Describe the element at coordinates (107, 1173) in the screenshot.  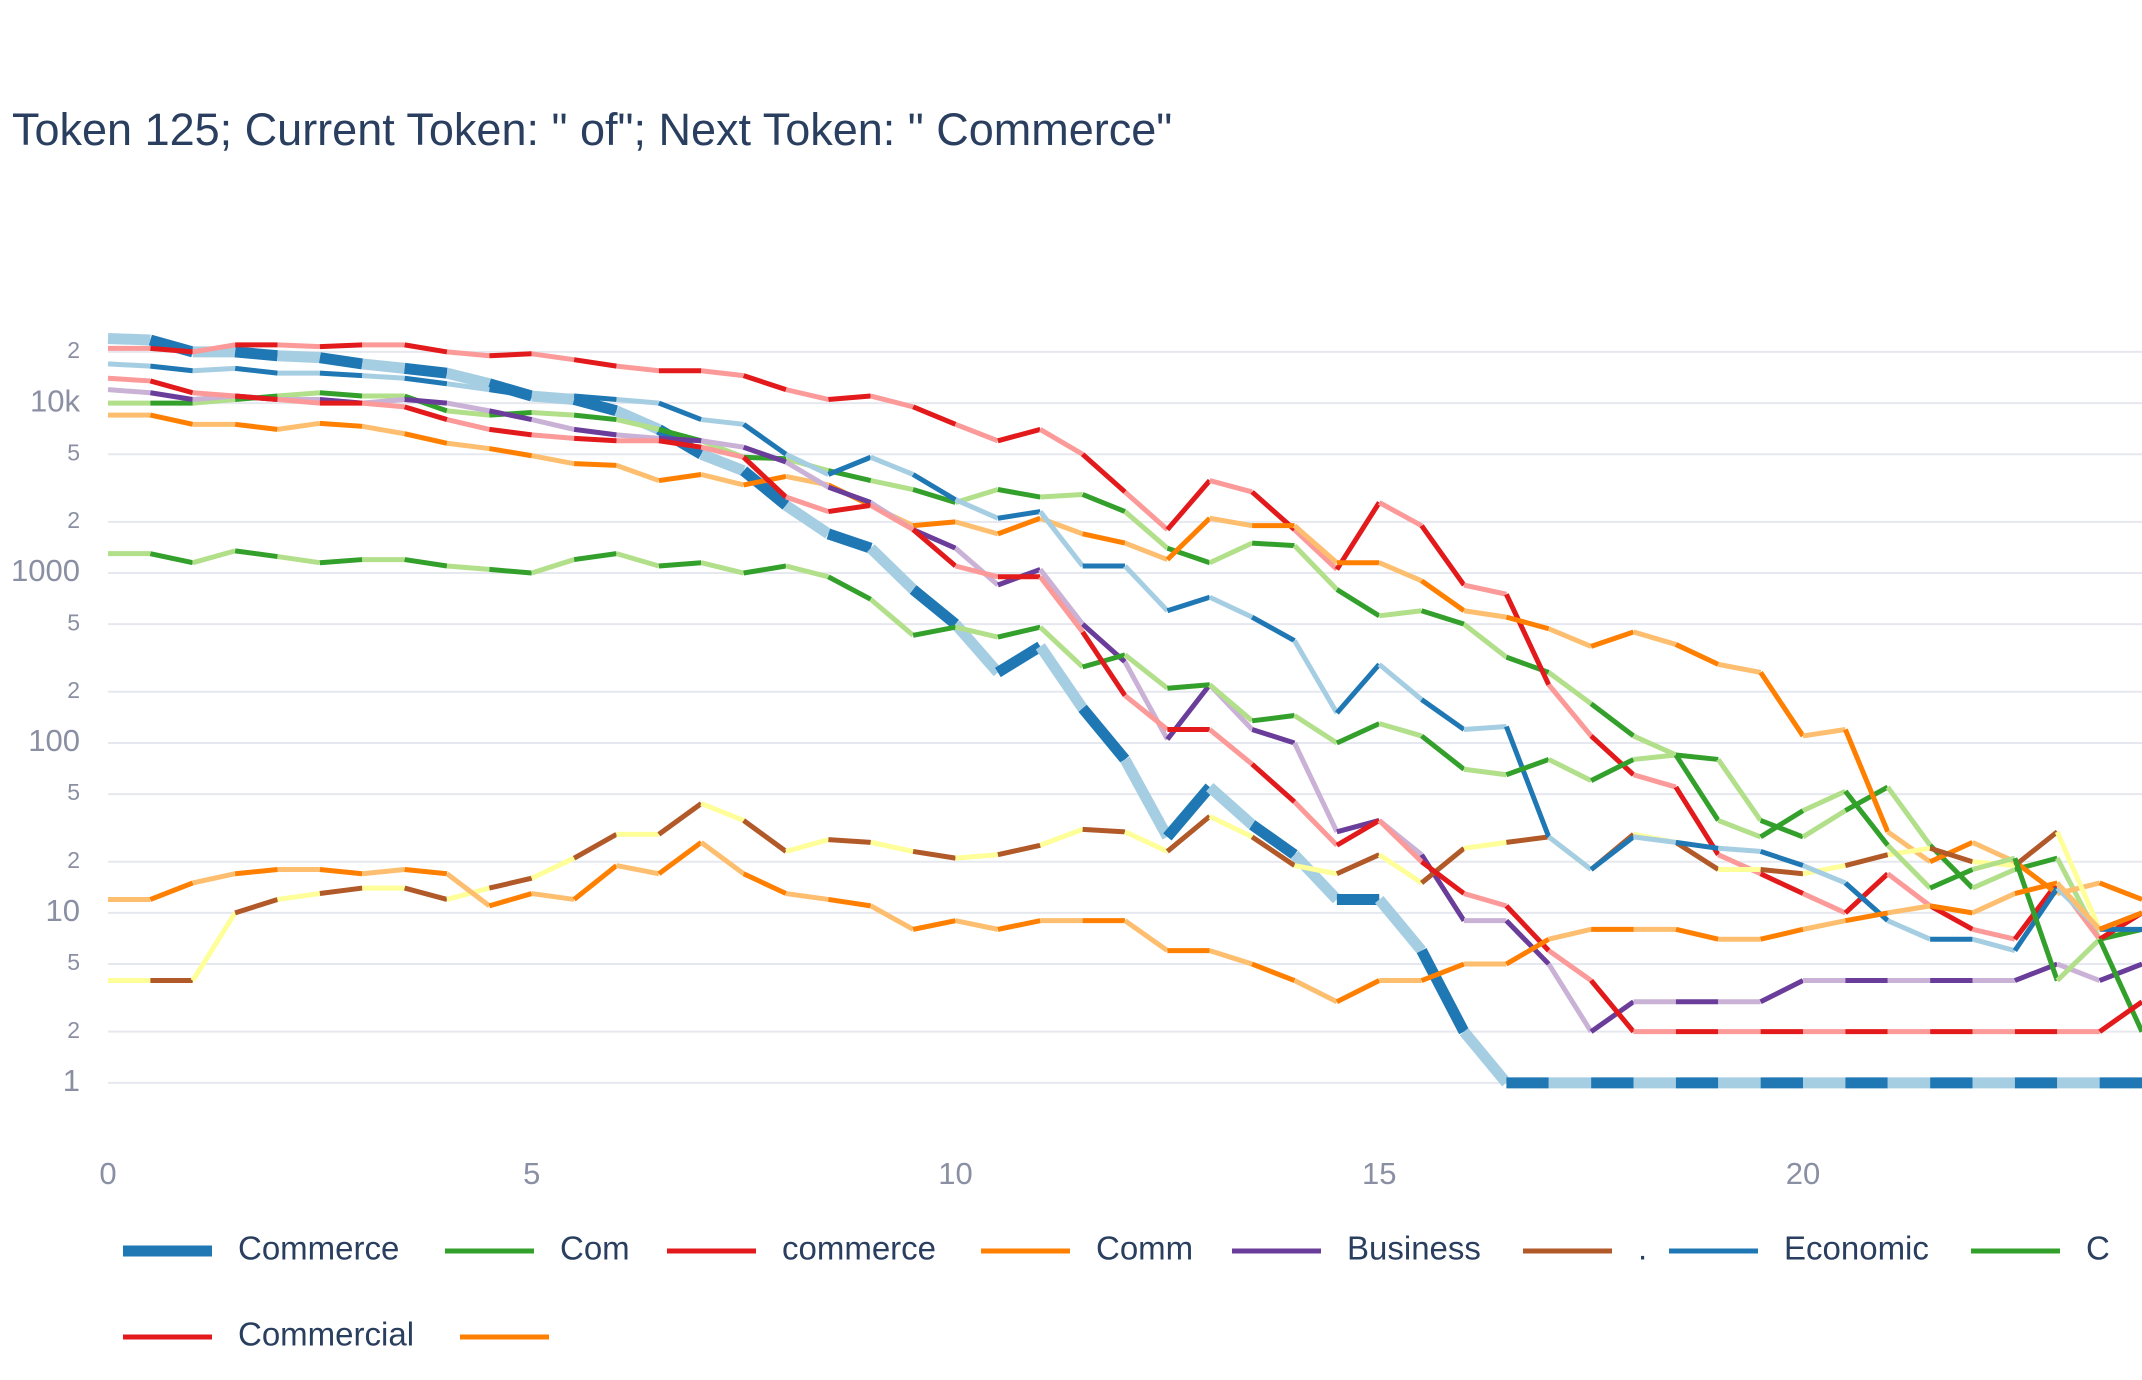
I see `x-tick-label: 0` at that location.